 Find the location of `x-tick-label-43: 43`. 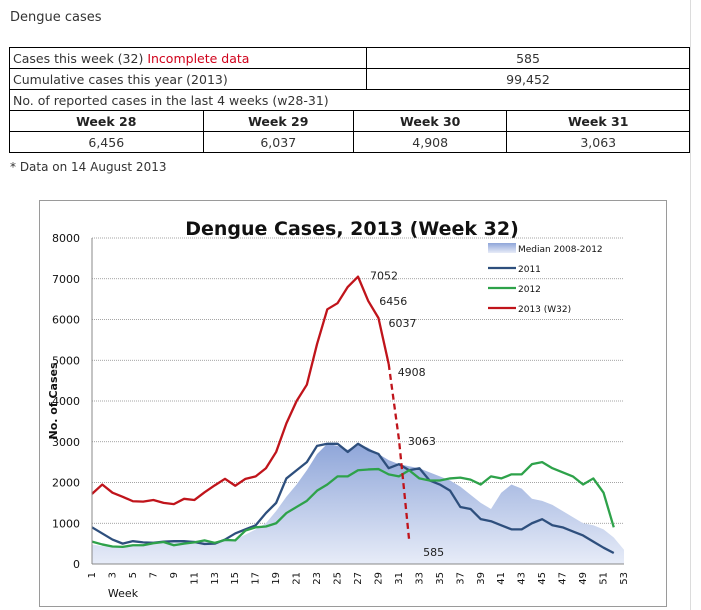

x-tick-label-43: 43 is located at coordinates (522, 578).